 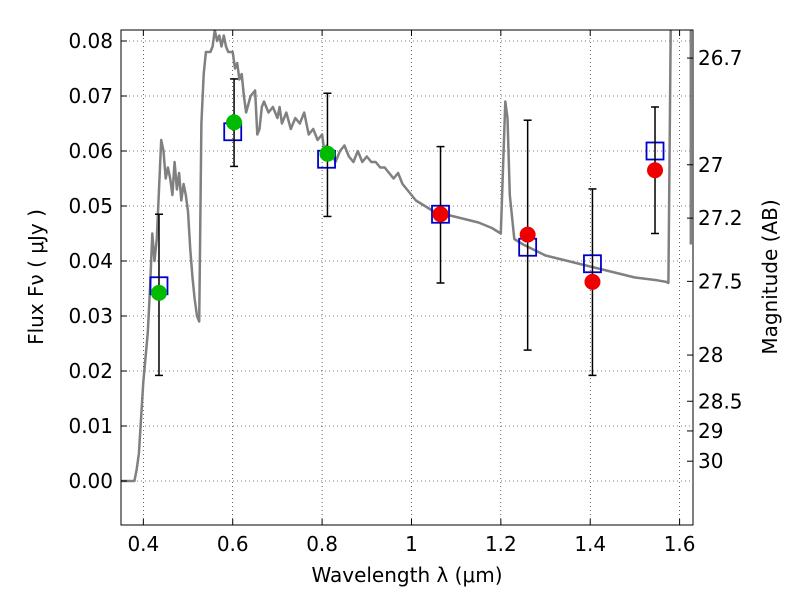 What do you see at coordinates (90, 151) in the screenshot?
I see `y-tick-label-6: 0.06` at bounding box center [90, 151].